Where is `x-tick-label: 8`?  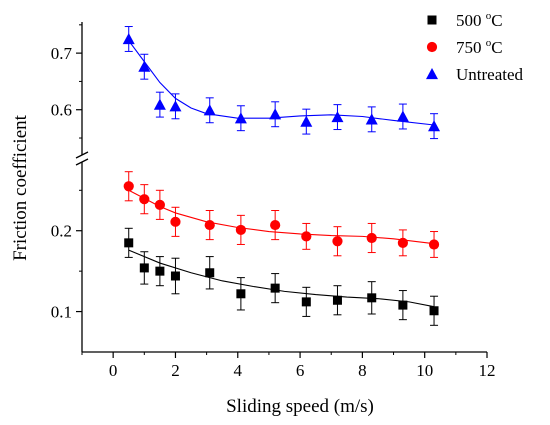 x-tick-label: 8 is located at coordinates (362, 370).